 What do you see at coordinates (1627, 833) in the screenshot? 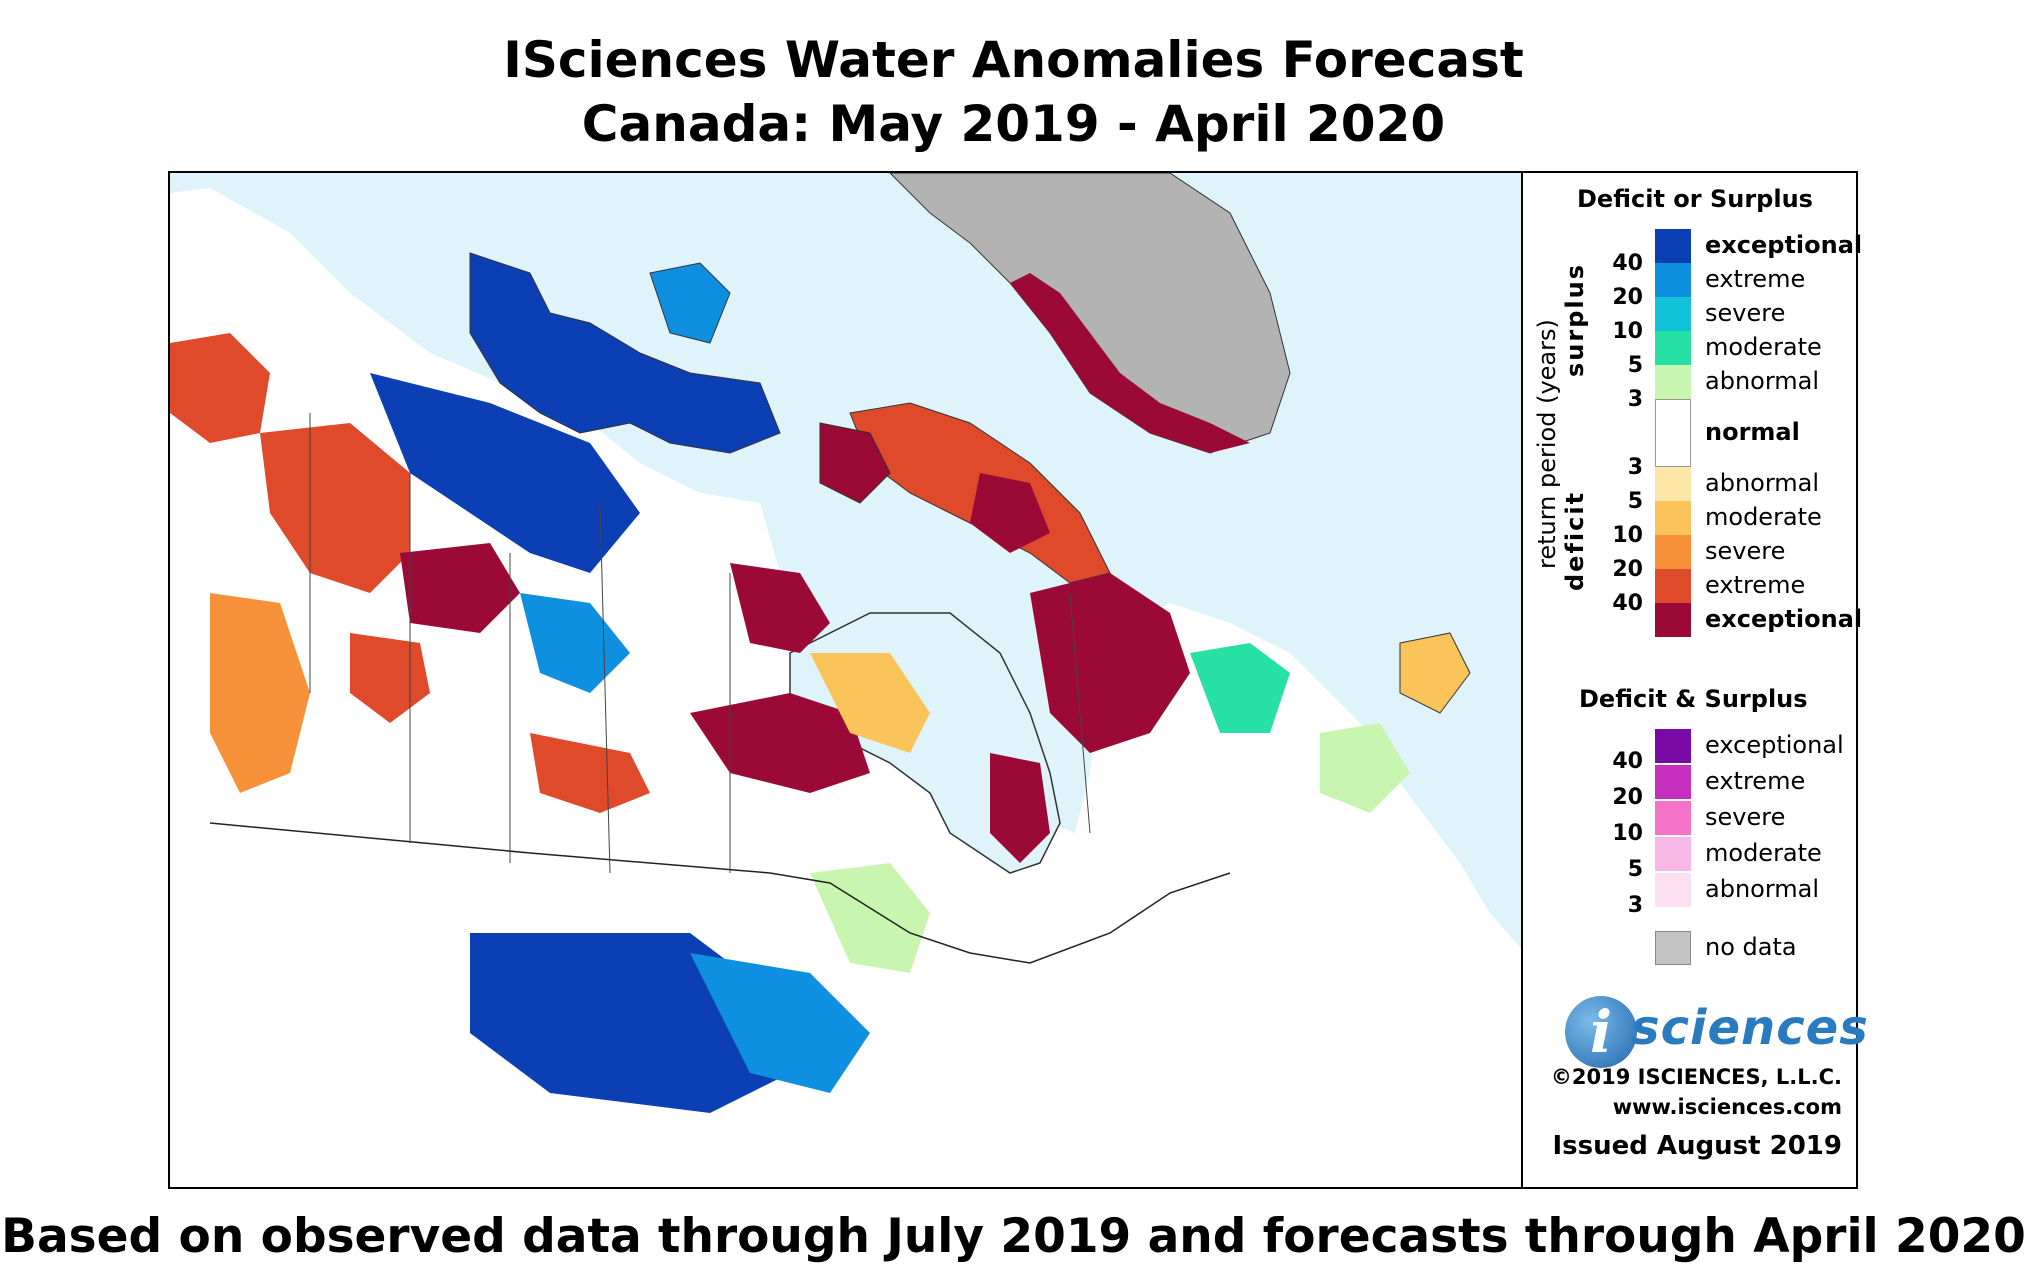
I see `tick-both-10: 10` at bounding box center [1627, 833].